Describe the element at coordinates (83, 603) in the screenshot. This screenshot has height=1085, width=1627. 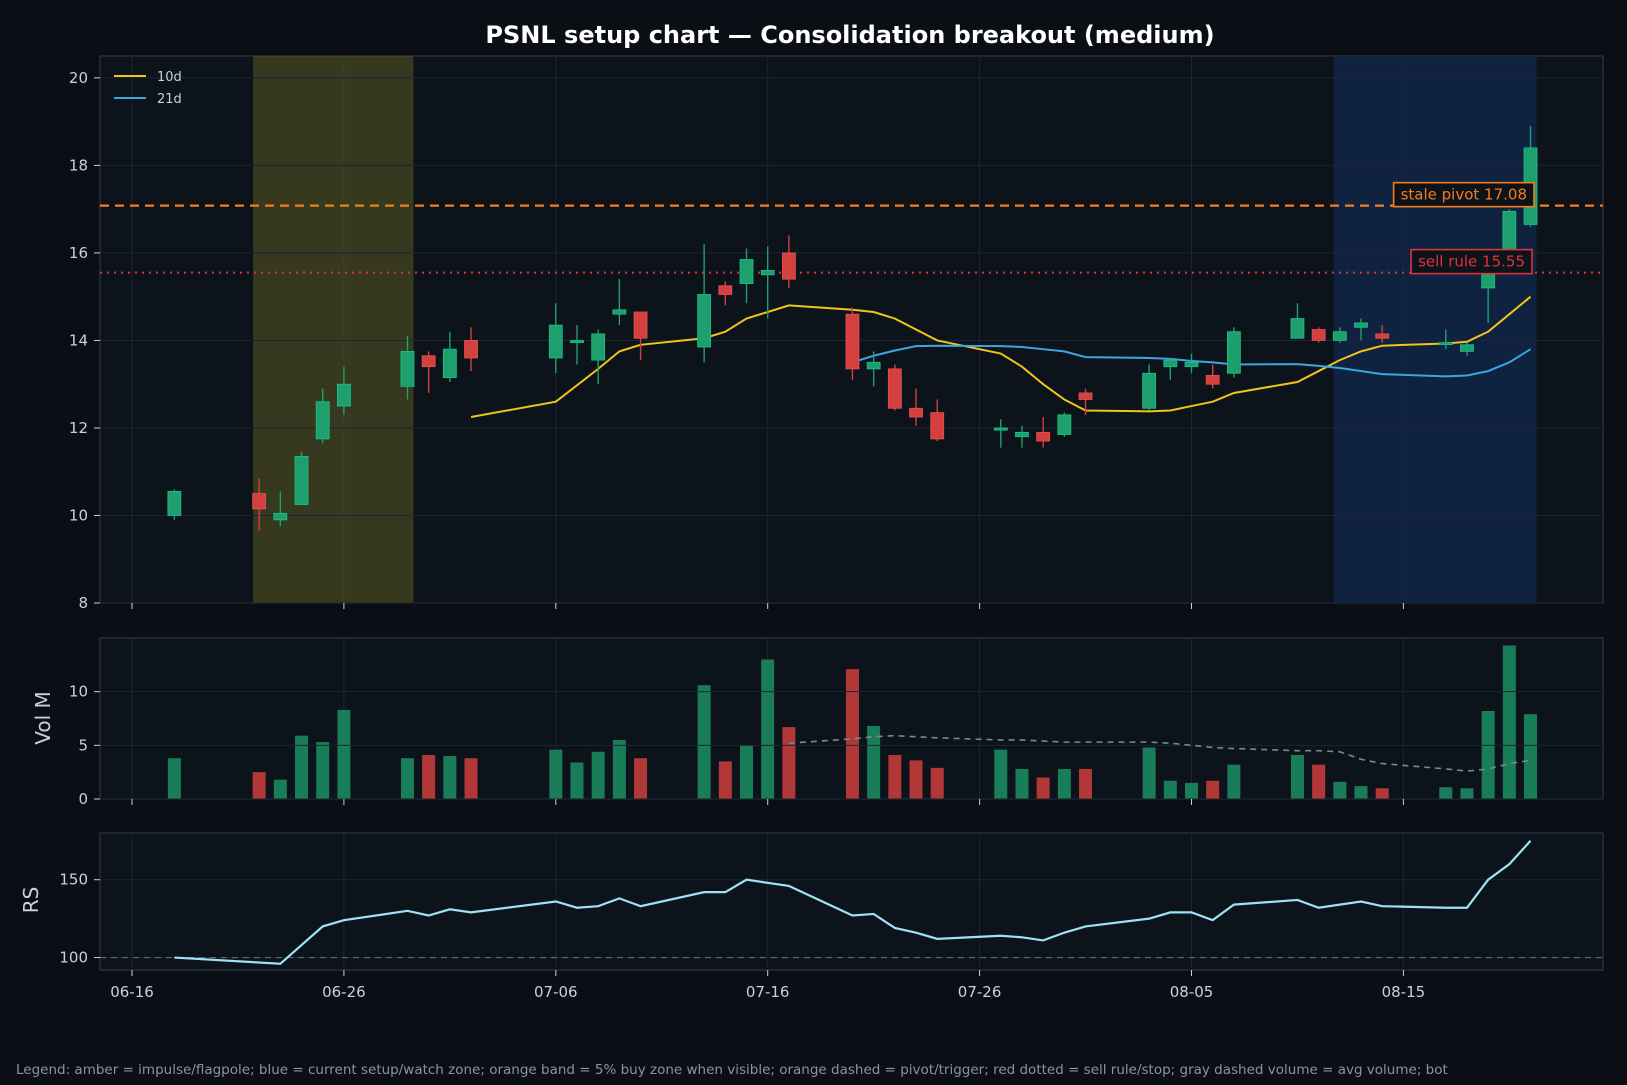
I see `price-tick-label: 8` at that location.